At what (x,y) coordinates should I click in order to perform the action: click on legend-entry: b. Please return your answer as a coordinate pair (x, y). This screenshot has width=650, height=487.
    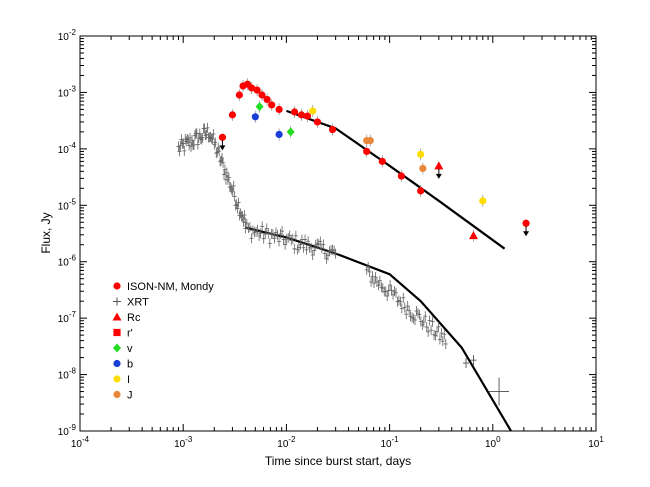
    Looking at the image, I should click on (123, 365).